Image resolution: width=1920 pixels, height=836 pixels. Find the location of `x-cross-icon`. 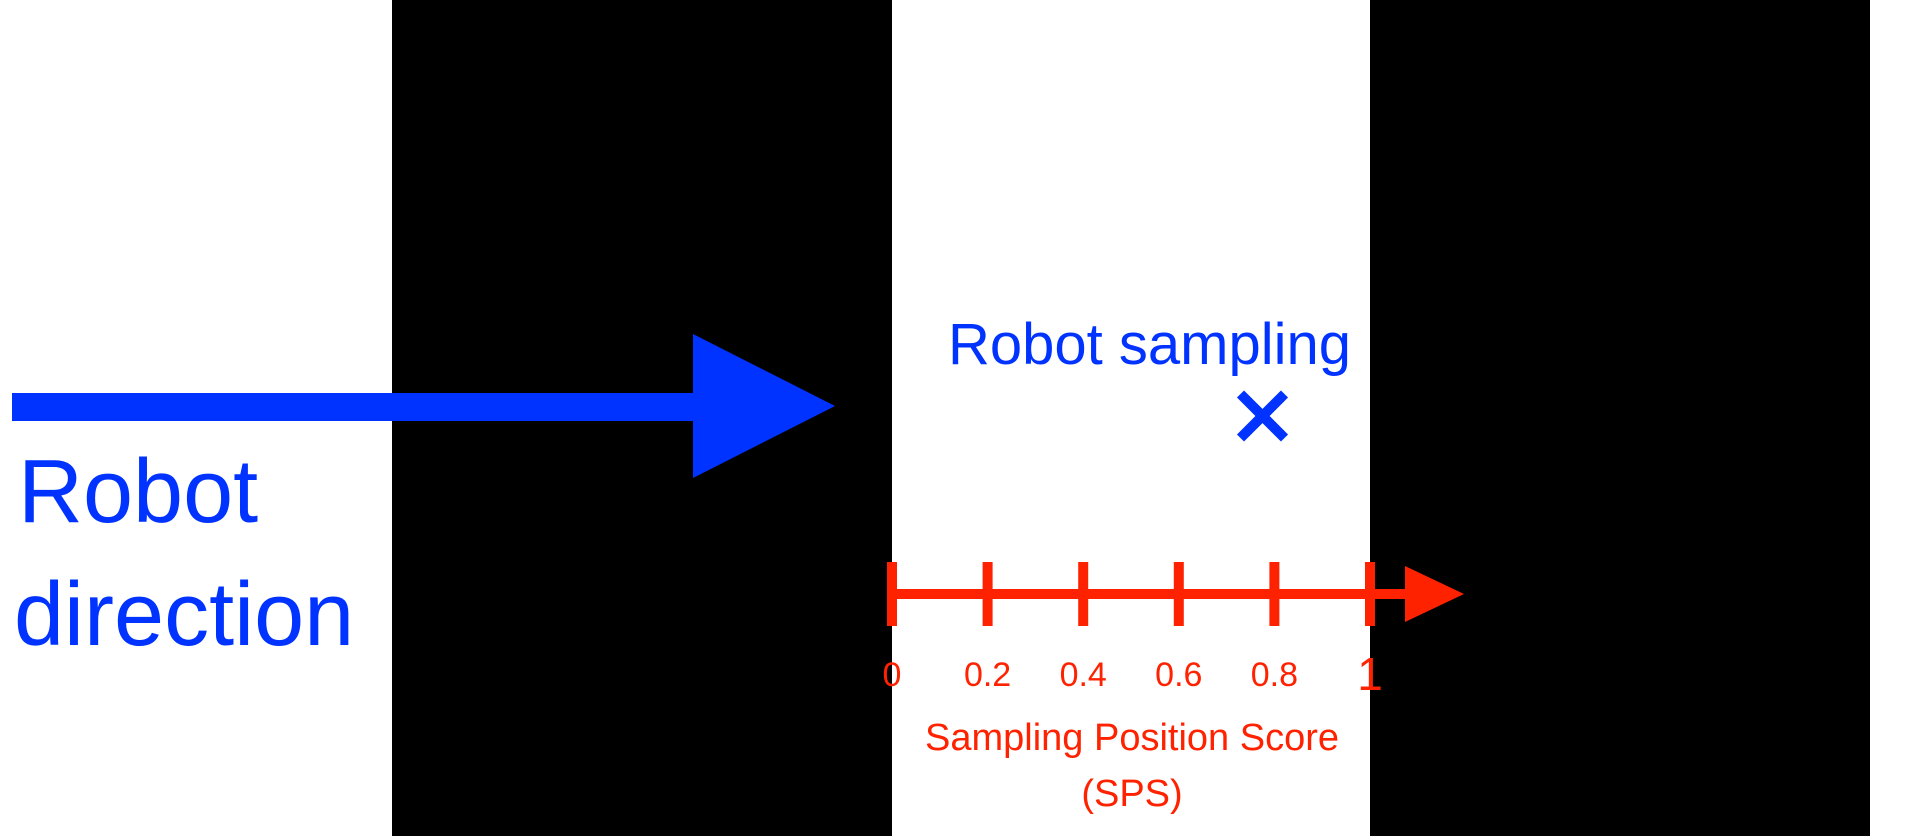

x-cross-icon is located at coordinates (1262, 416).